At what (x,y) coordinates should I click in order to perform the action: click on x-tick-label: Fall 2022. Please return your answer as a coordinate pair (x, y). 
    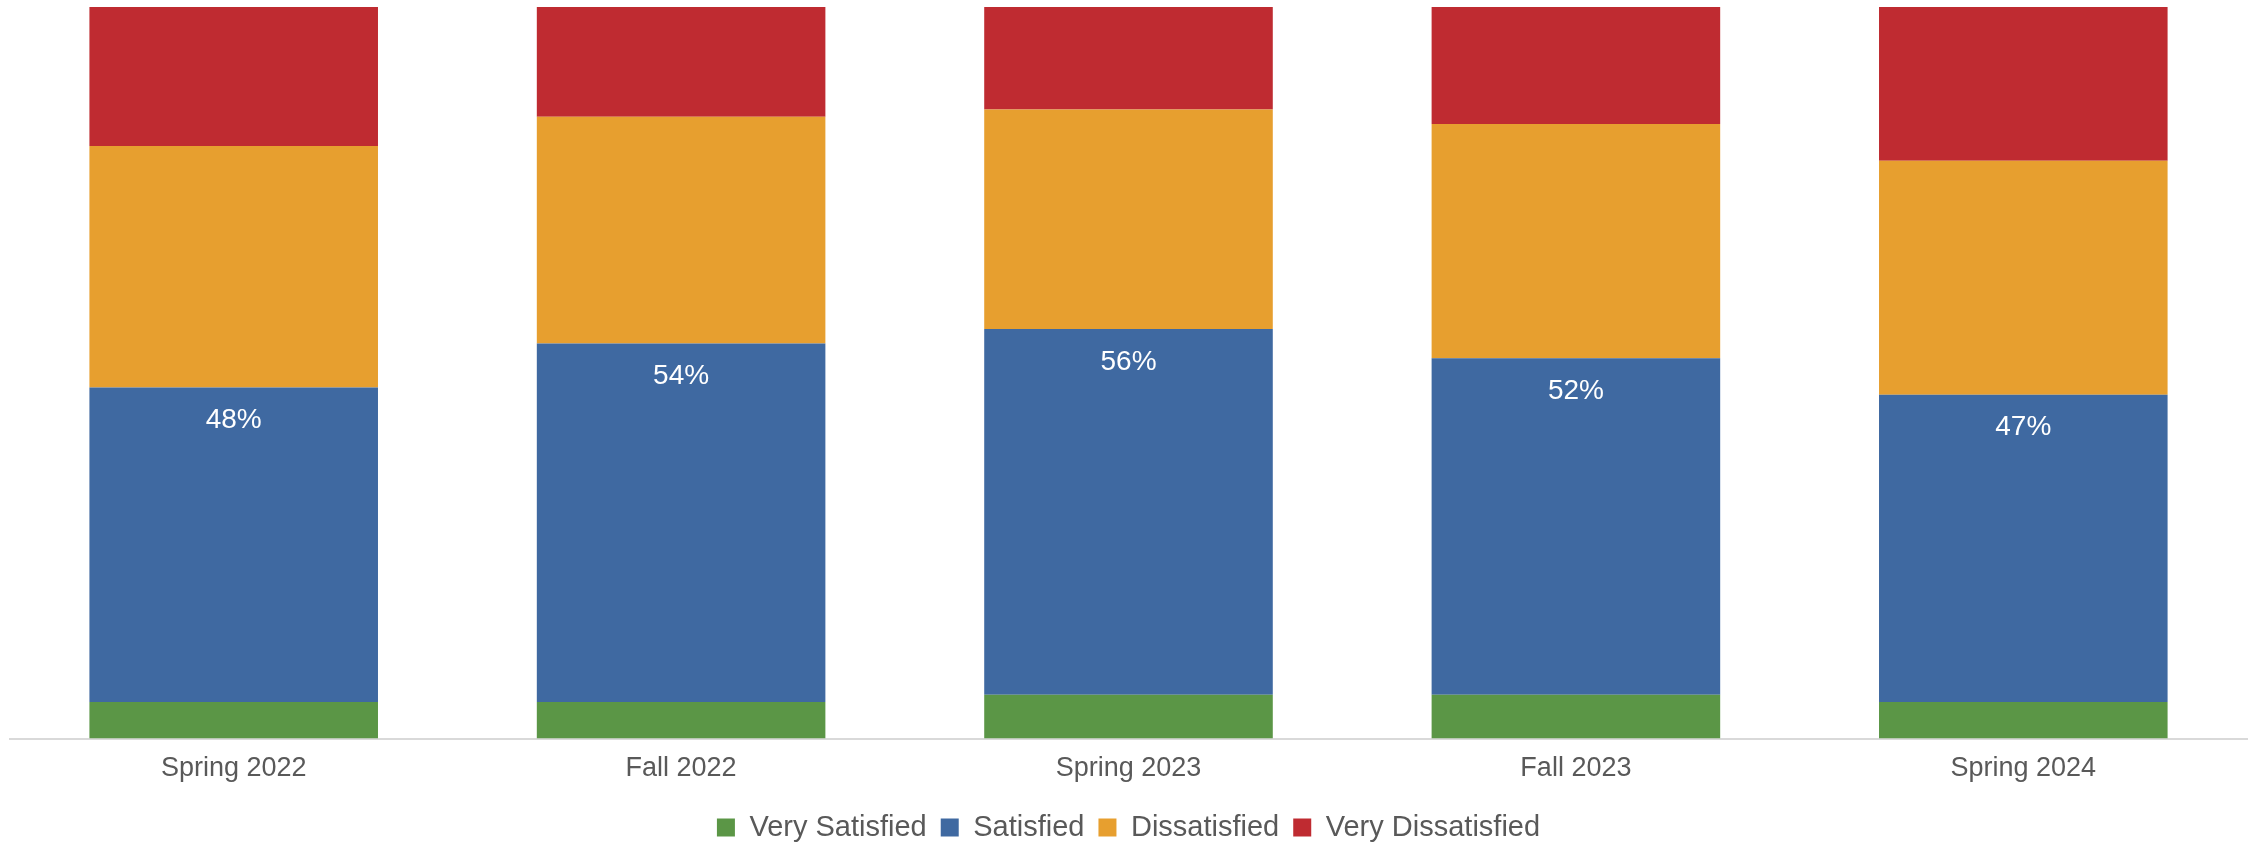
    Looking at the image, I should click on (681, 767).